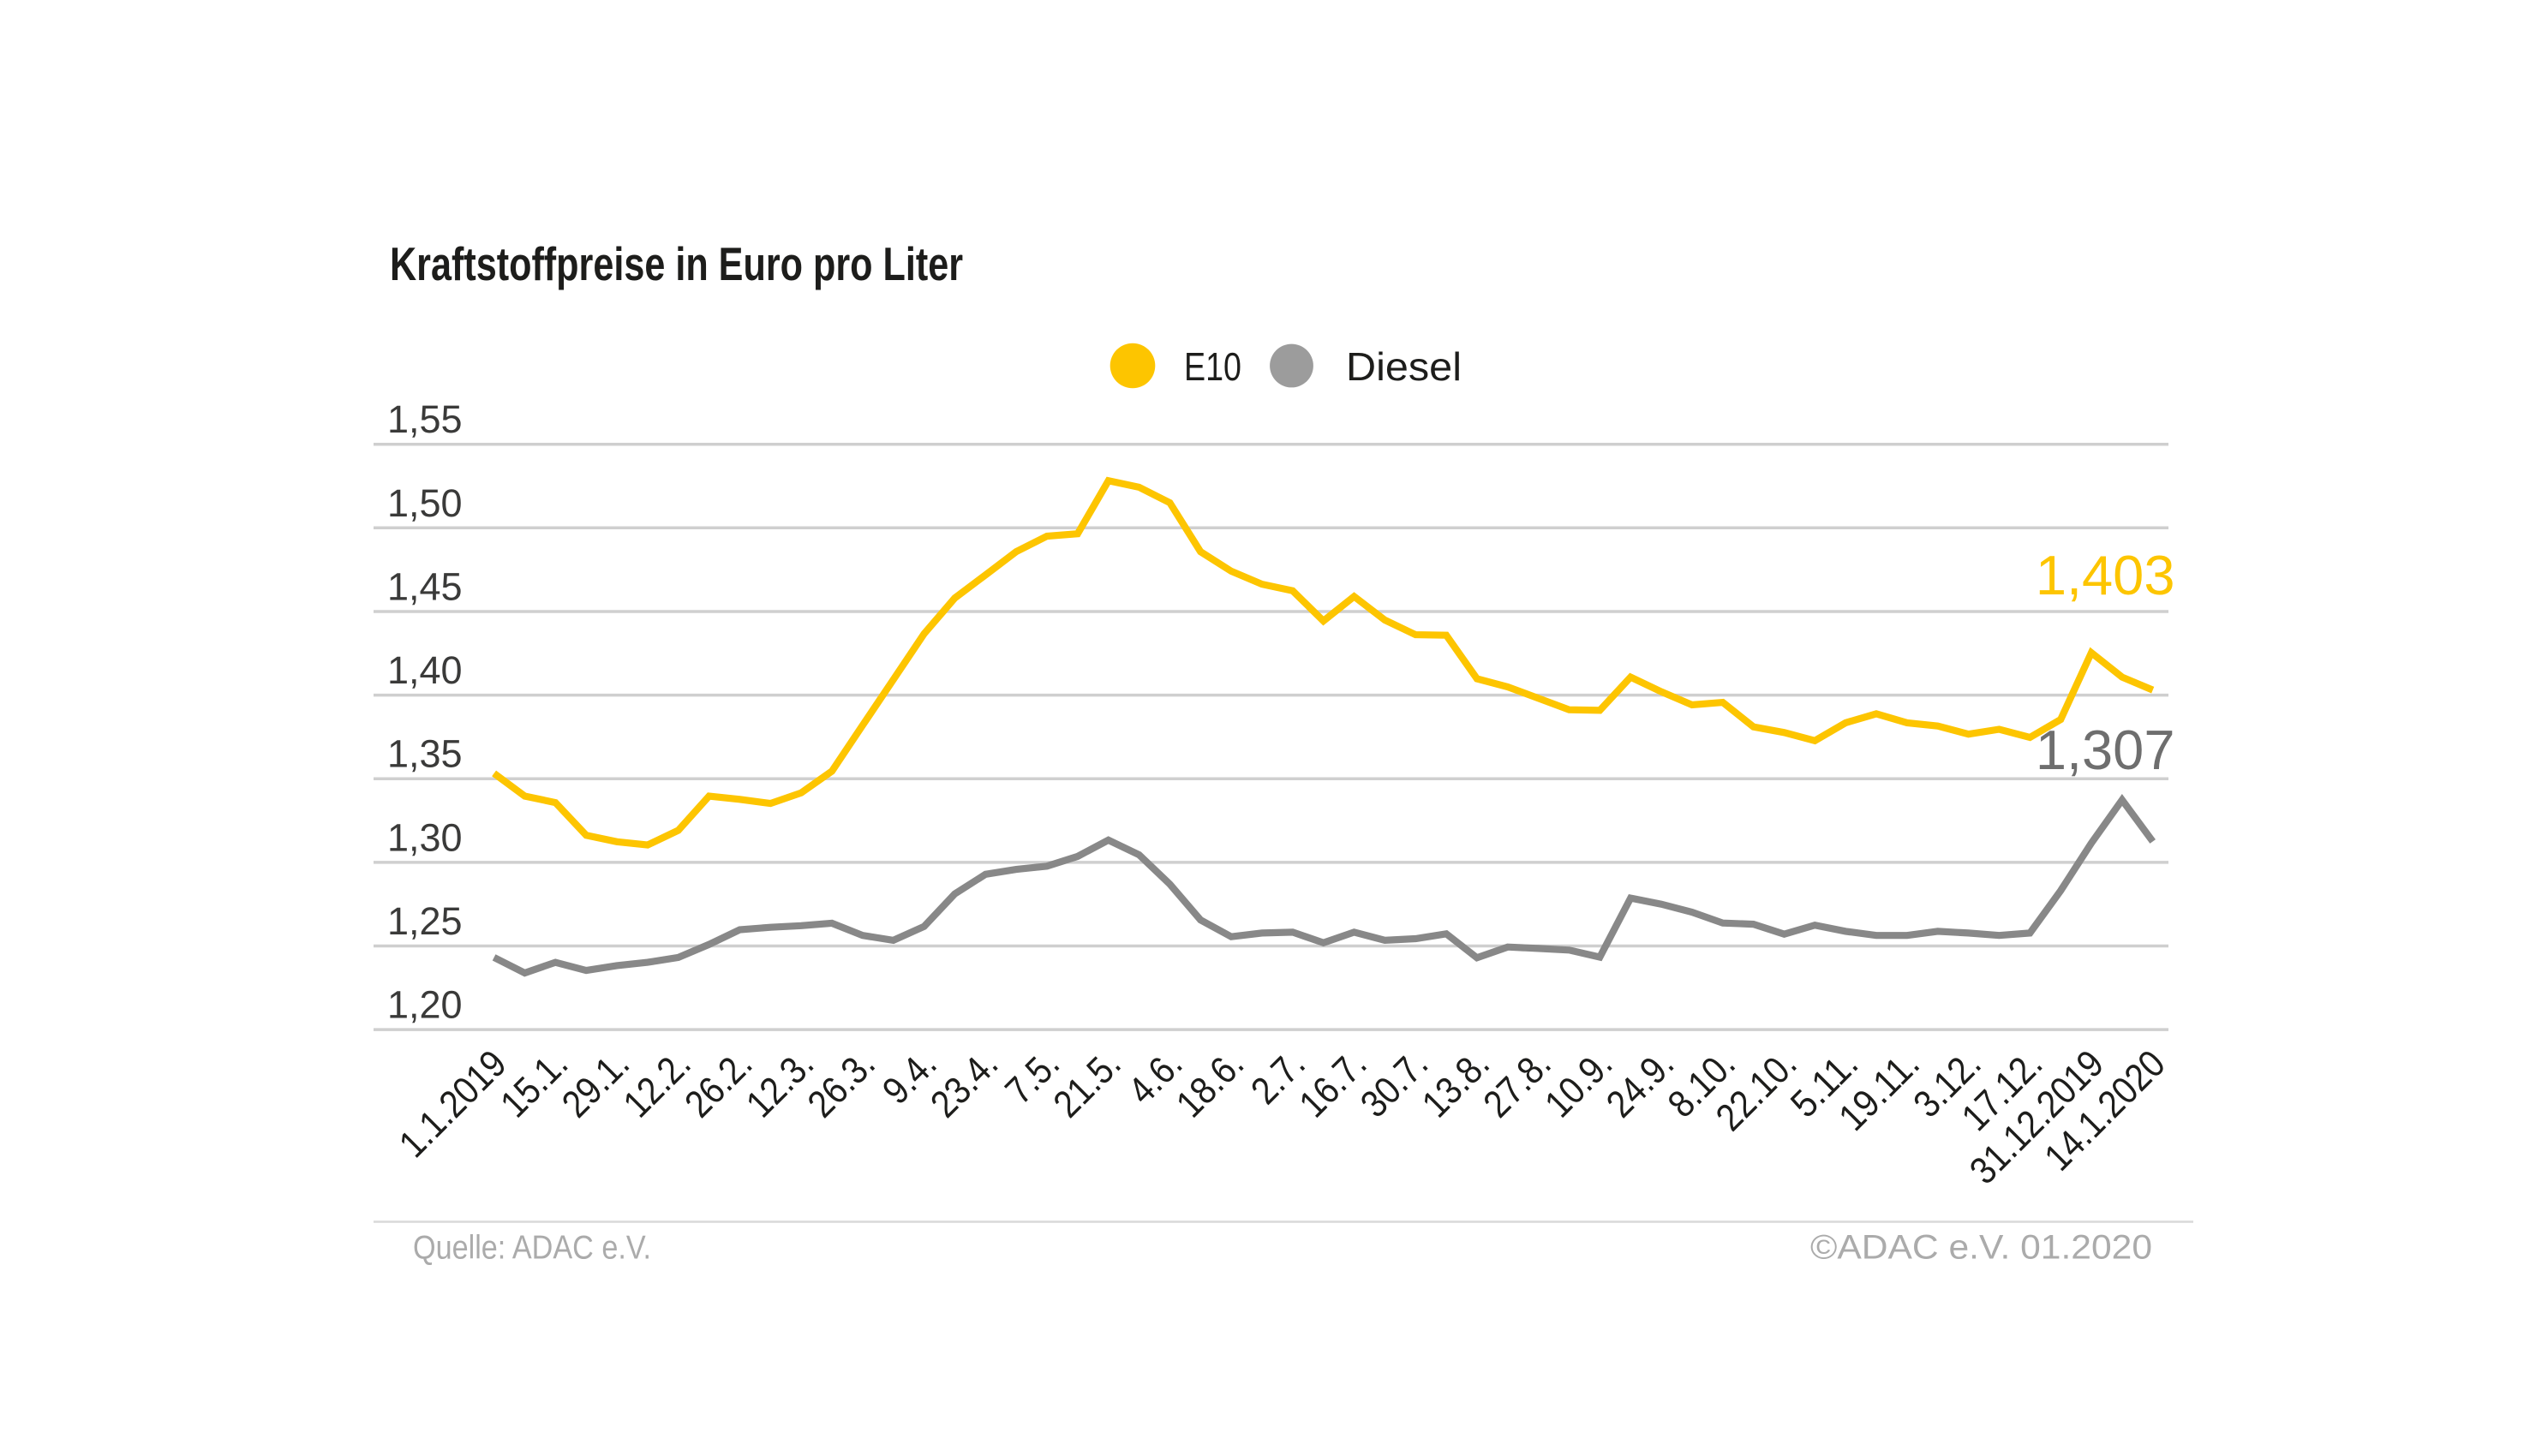 The height and width of the screenshot is (1456, 2536). I want to click on svg-text: 1,35, so click(425, 754).